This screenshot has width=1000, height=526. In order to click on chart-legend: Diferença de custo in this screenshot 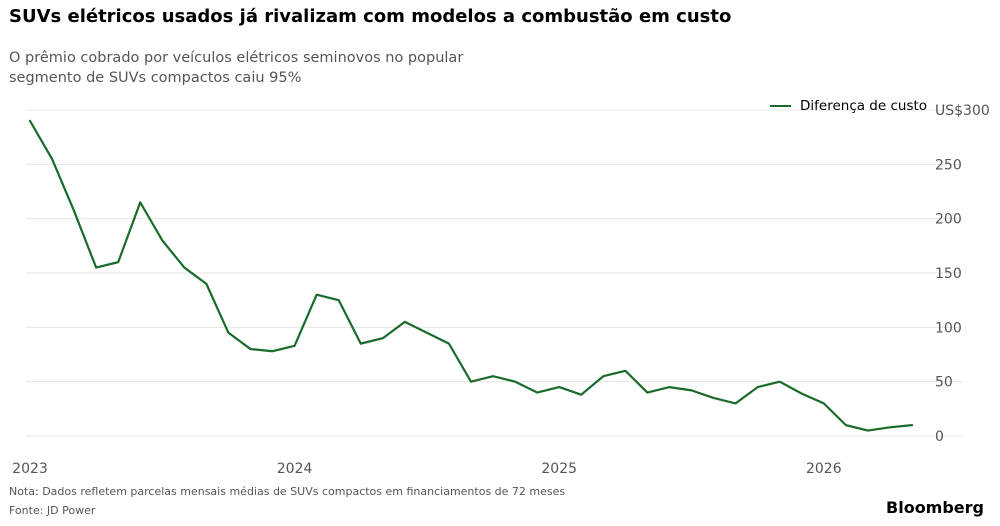, I will do `click(848, 106)`.